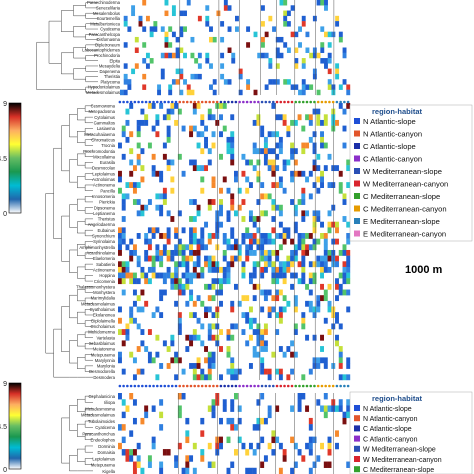  Describe the element at coordinates (110, 29) in the screenshot. I see `row-label: Cyaticema` at that location.